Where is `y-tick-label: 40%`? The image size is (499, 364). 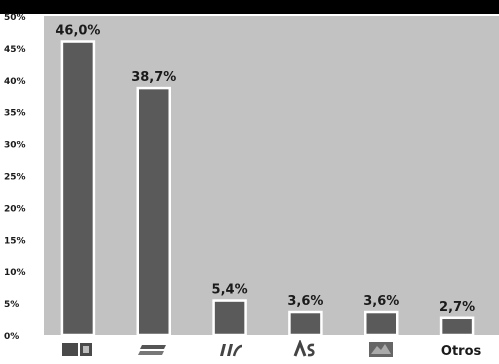 y-tick-label: 40% is located at coordinates (15, 82).